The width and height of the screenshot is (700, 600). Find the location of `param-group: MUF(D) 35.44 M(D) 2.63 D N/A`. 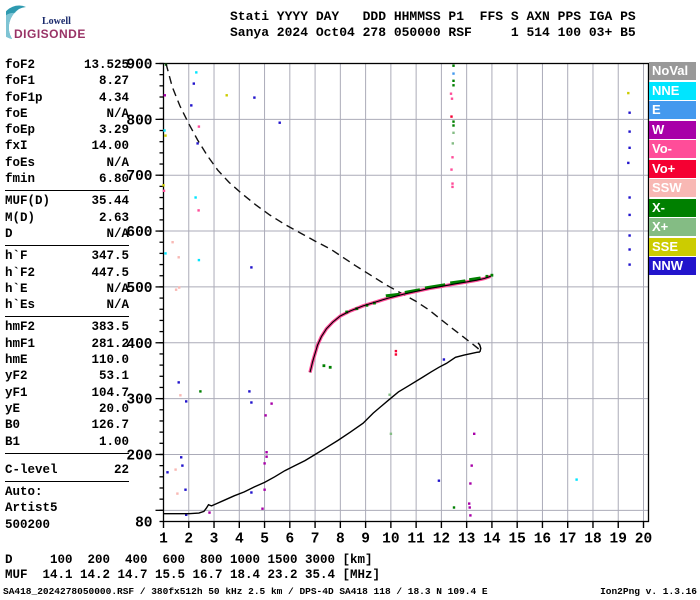

param-group: MUF(D) 35.44 M(D) 2.63 D N/A is located at coordinates (67, 217).